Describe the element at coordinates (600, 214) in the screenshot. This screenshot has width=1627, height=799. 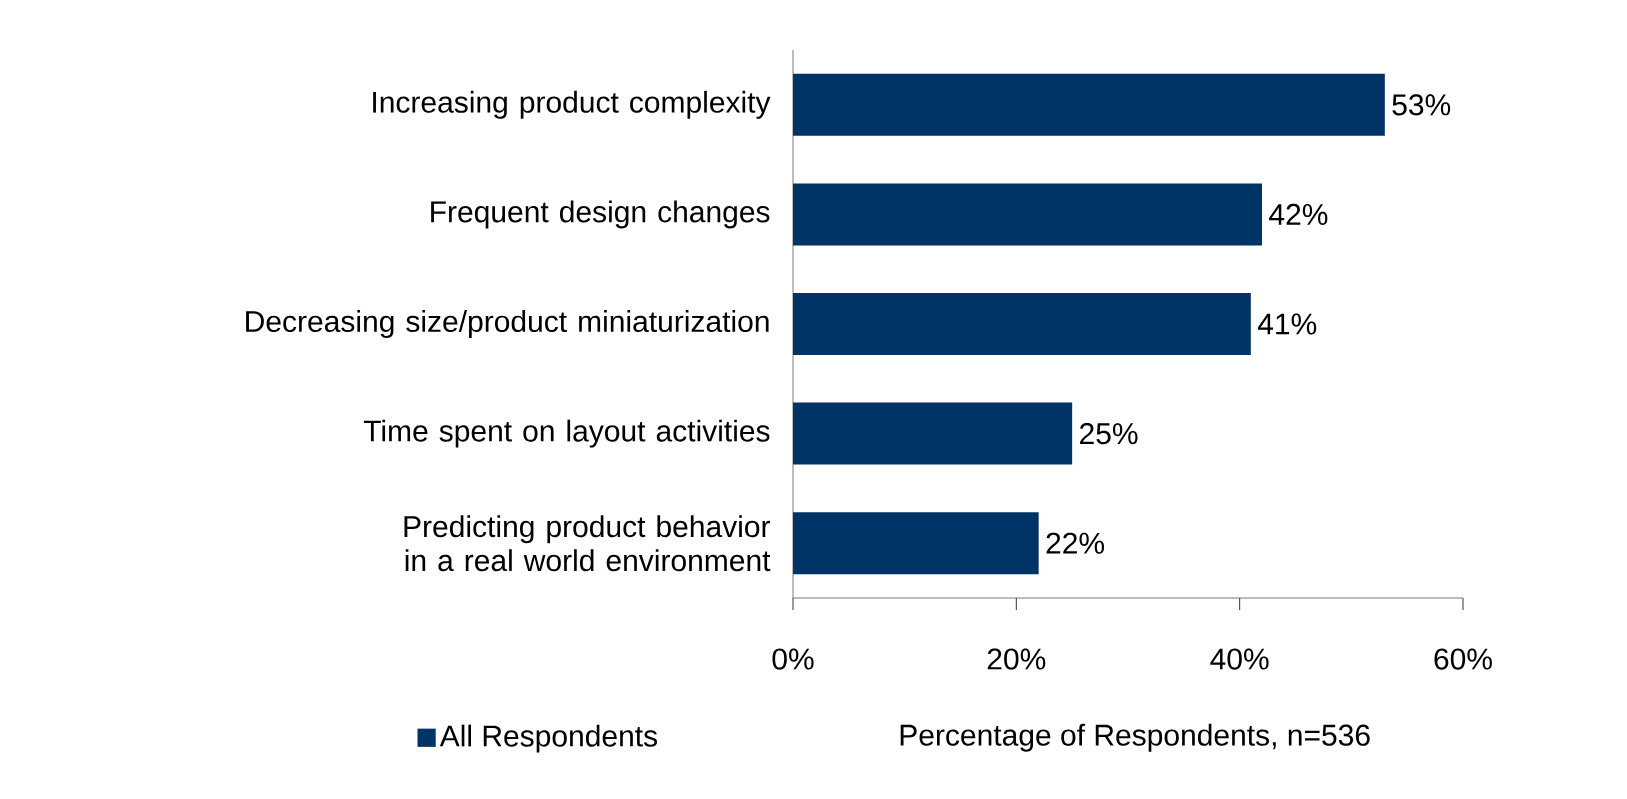
I see `y-tick-label: Frequent design changes` at that location.